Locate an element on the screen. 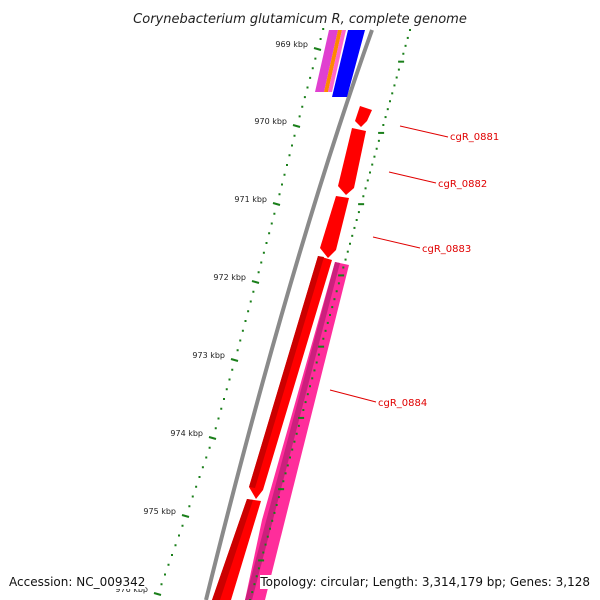 The width and height of the screenshot is (600, 600). blue-feature is located at coordinates (348, 63).